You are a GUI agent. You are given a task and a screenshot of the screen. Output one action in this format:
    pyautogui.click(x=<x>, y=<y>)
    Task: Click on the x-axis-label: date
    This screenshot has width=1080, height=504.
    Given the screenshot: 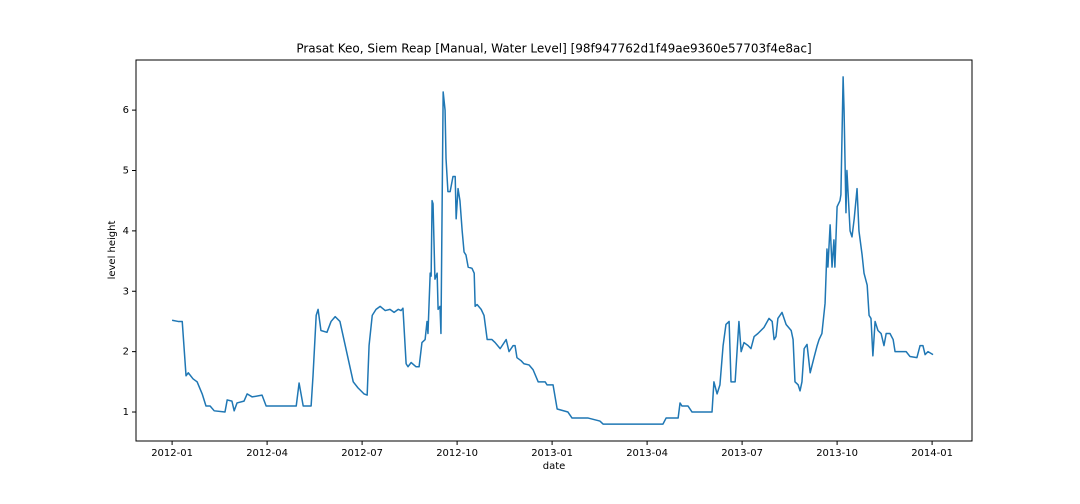 What is the action you would take?
    pyautogui.click(x=554, y=466)
    